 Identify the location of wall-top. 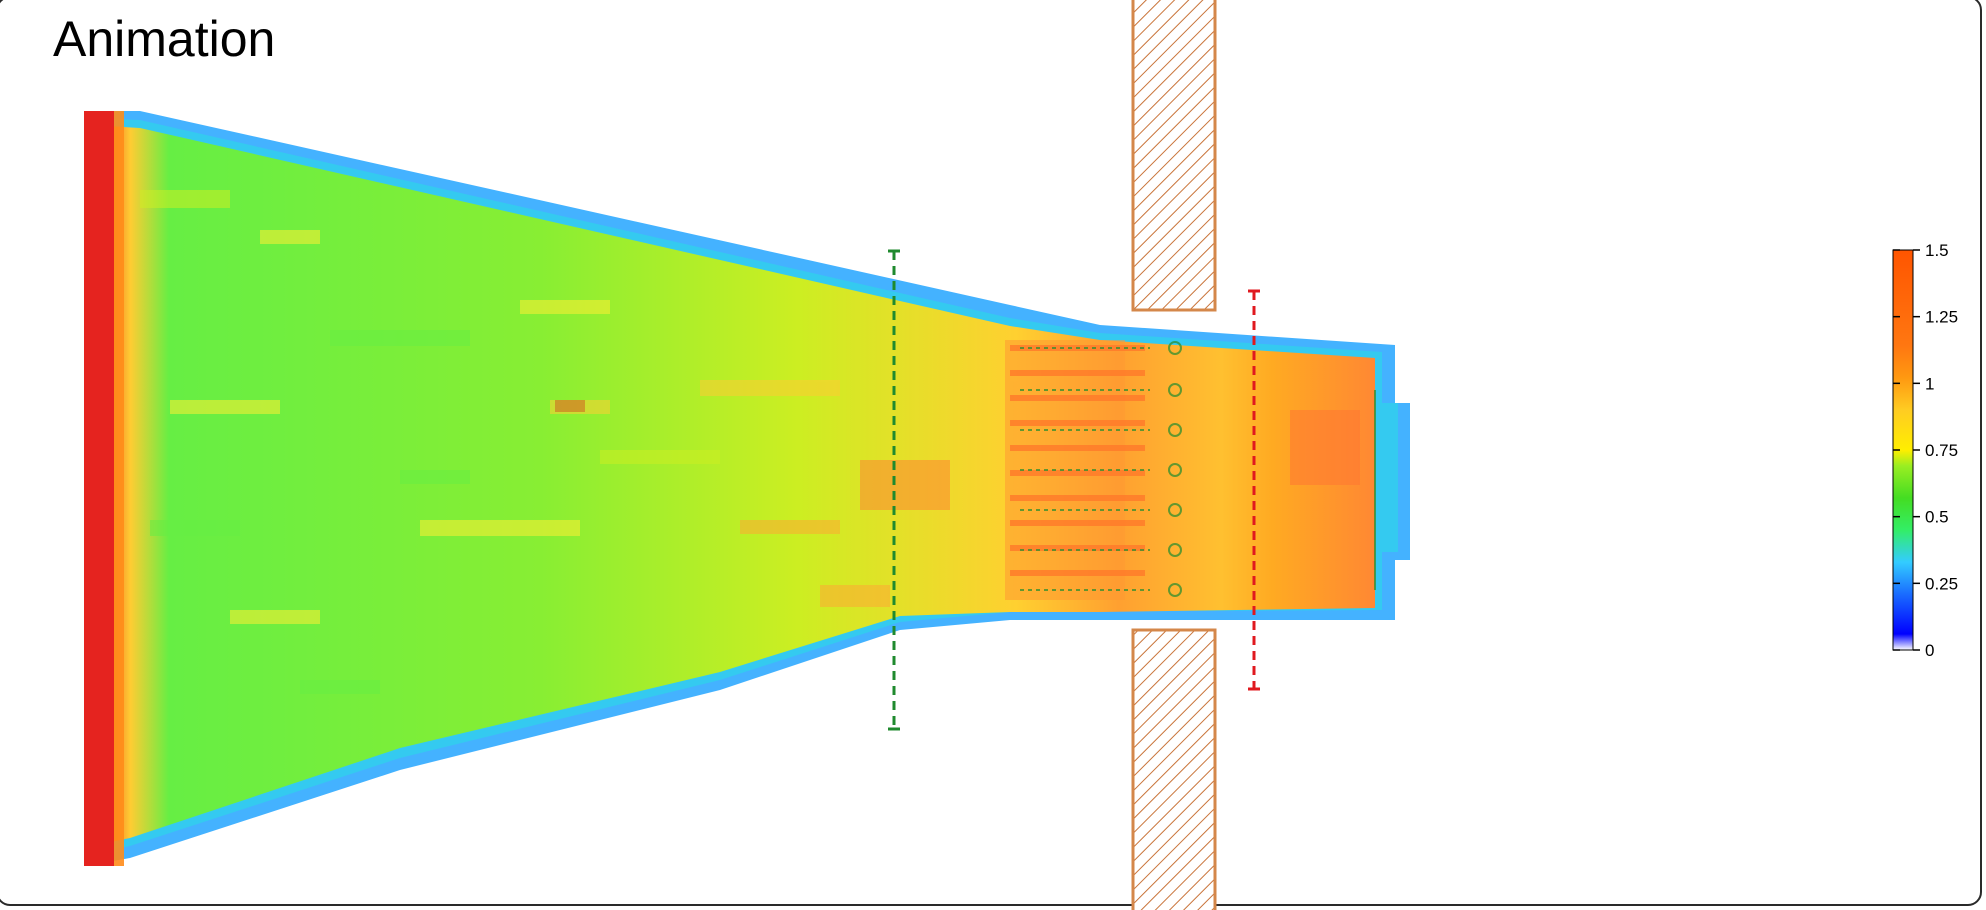
(1174, 156).